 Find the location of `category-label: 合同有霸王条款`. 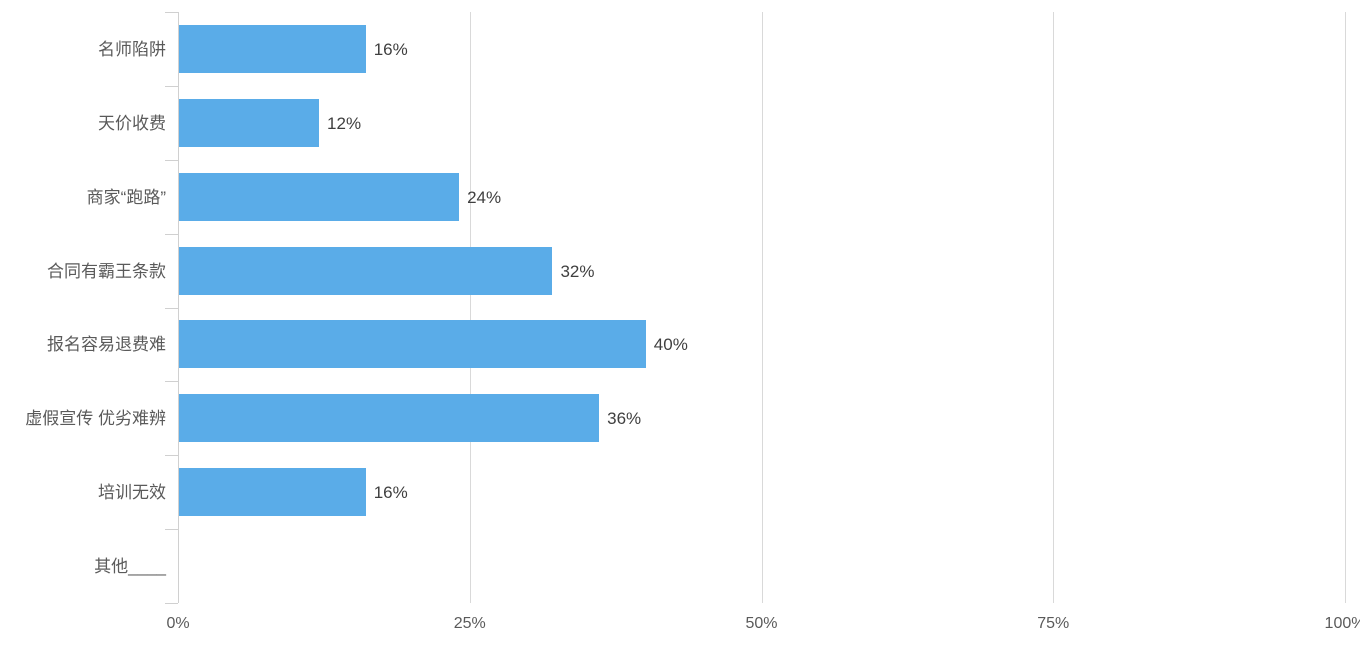

category-label: 合同有霸王条款 is located at coordinates (106, 271).